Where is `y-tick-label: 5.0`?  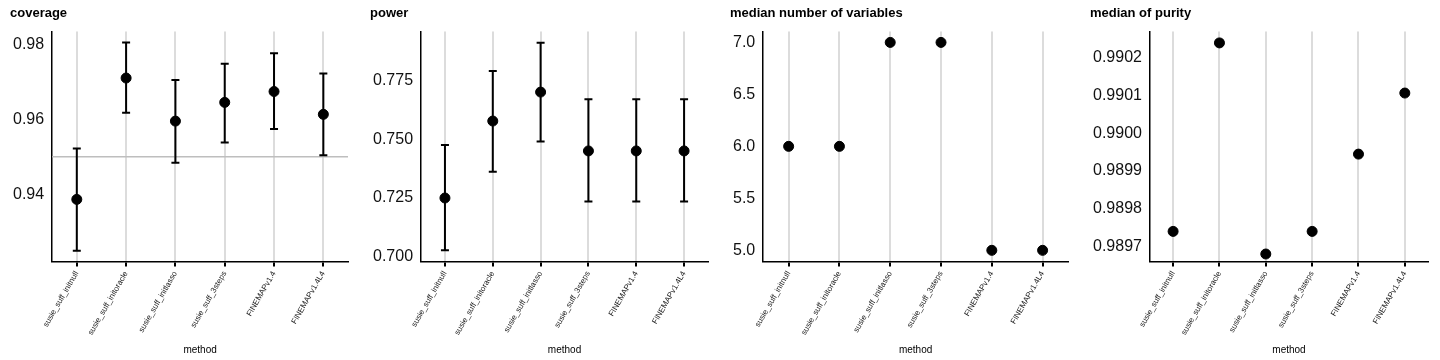
y-tick-label: 5.0 is located at coordinates (744, 249).